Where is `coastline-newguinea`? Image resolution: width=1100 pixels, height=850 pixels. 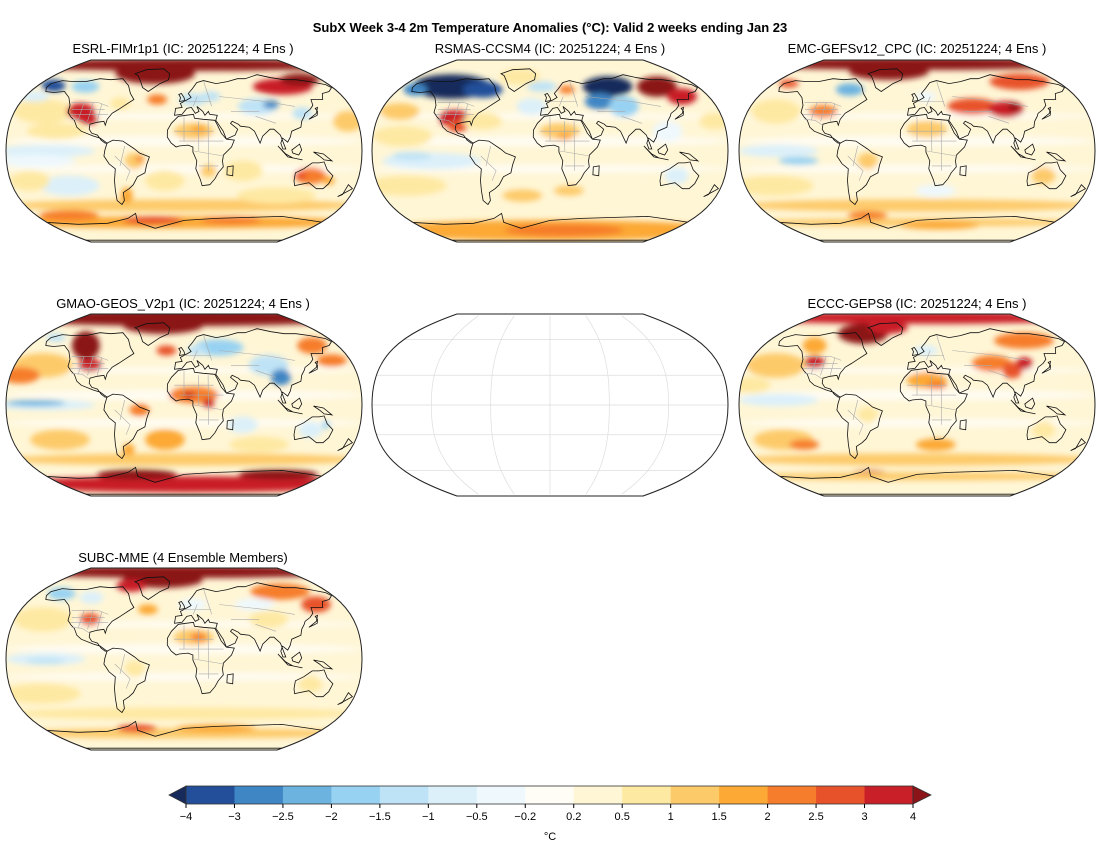 coastline-newguinea is located at coordinates (1056, 410).